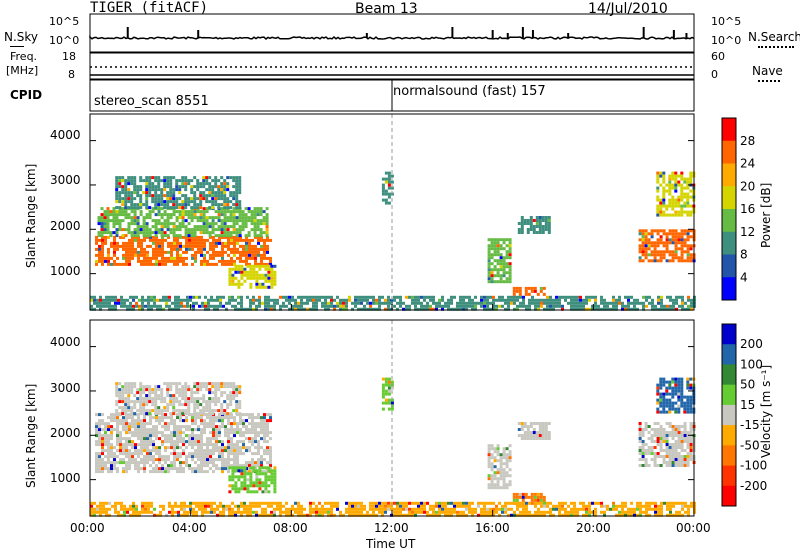 The height and width of the screenshot is (554, 800). Describe the element at coordinates (26, 95) in the screenshot. I see `cpid-label: CPID` at that location.